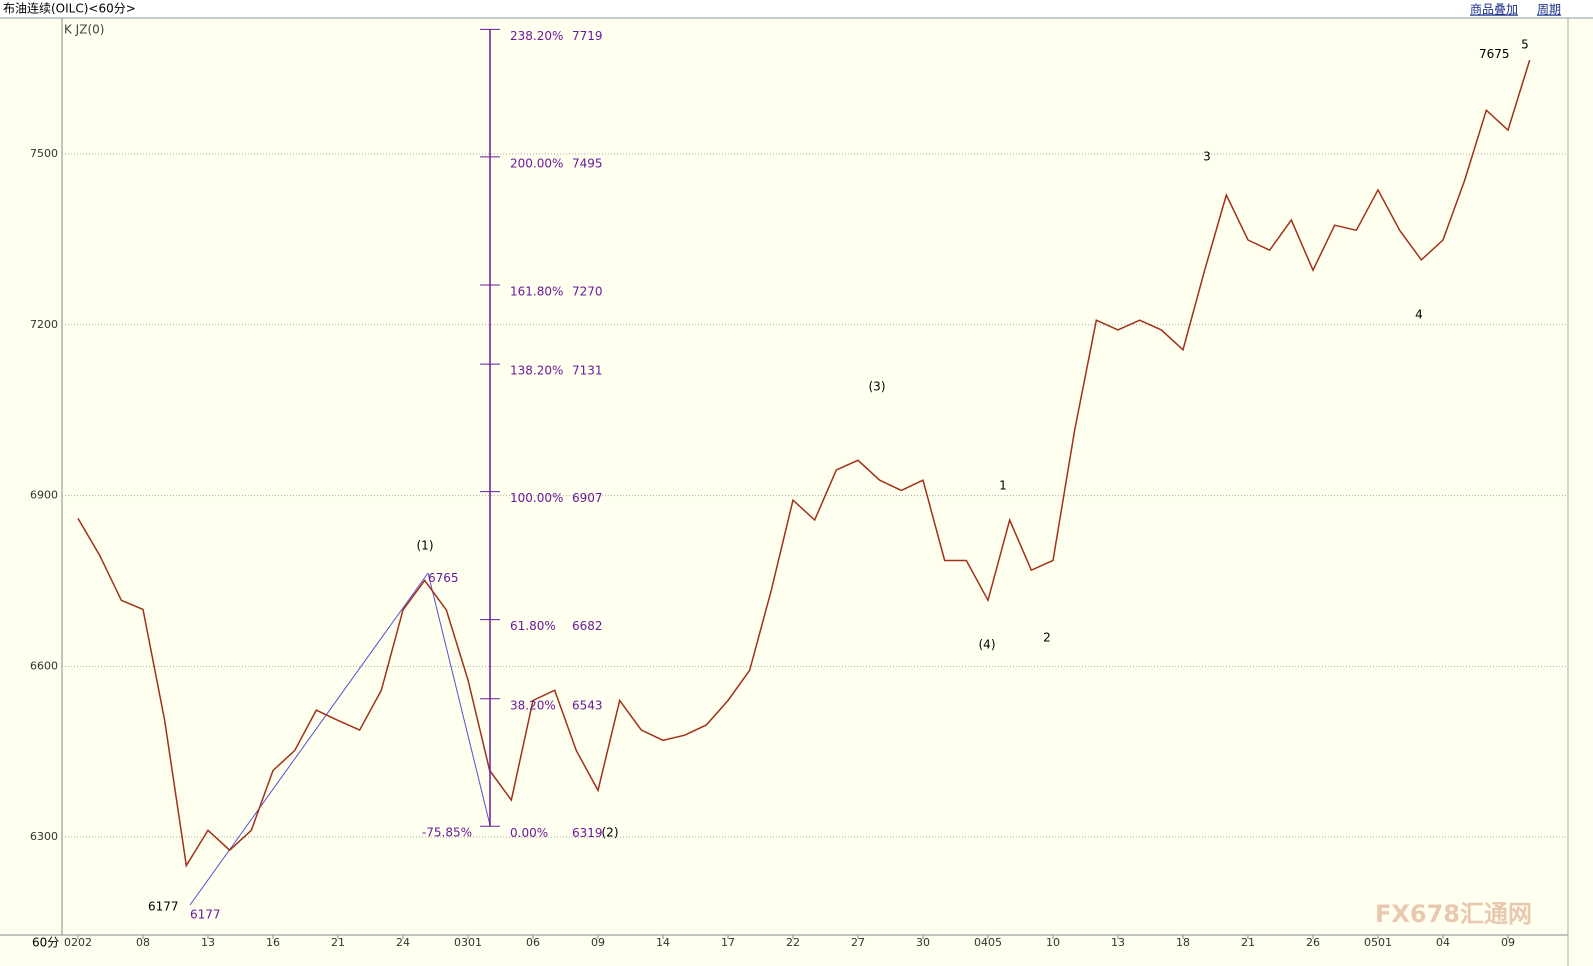  I want to click on x-tick-label: 14, so click(663, 942).